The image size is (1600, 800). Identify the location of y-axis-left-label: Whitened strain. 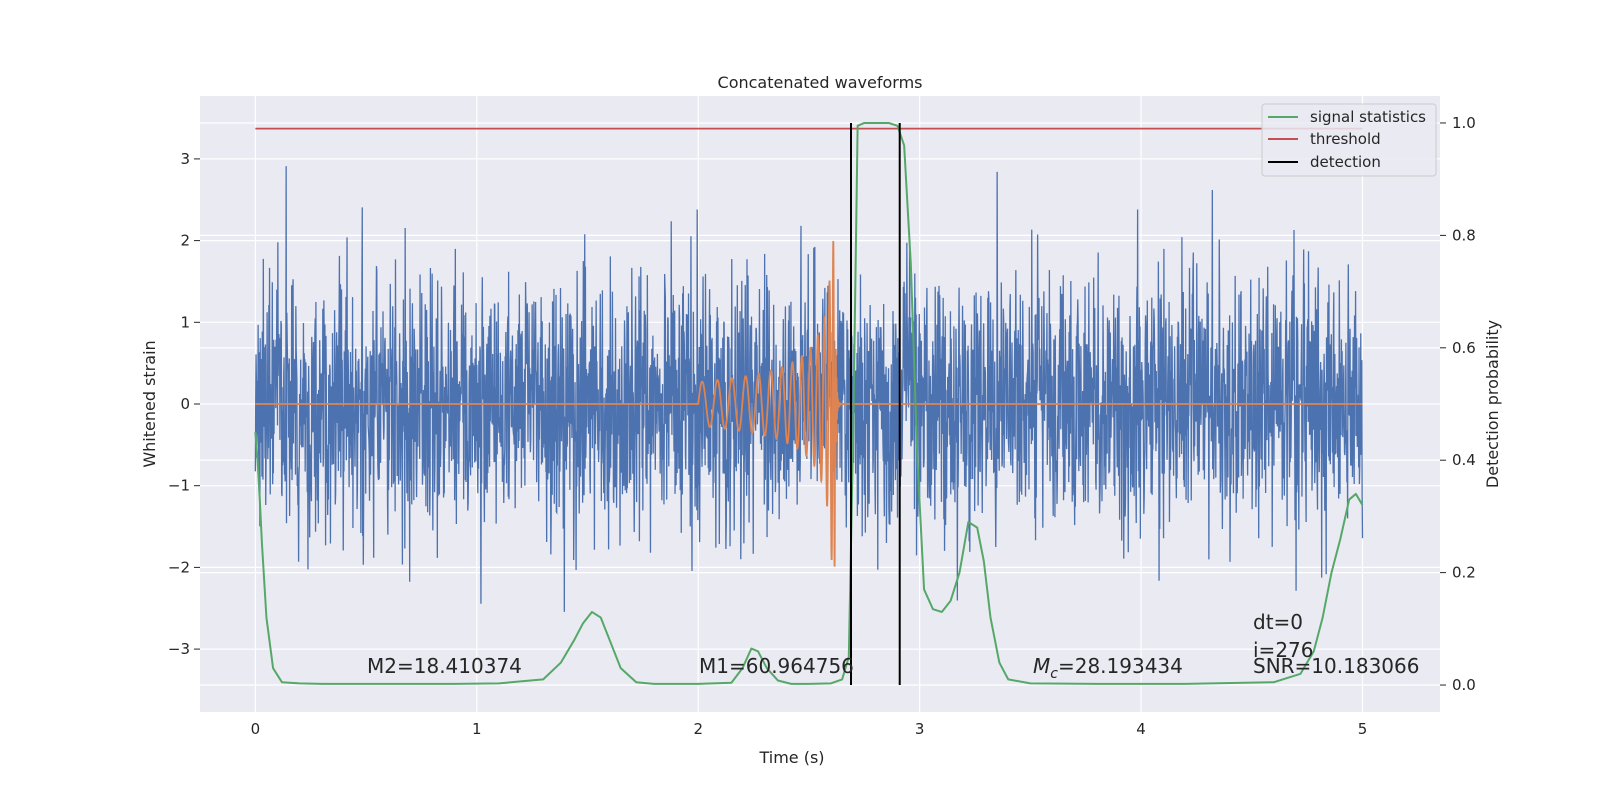
(149, 403).